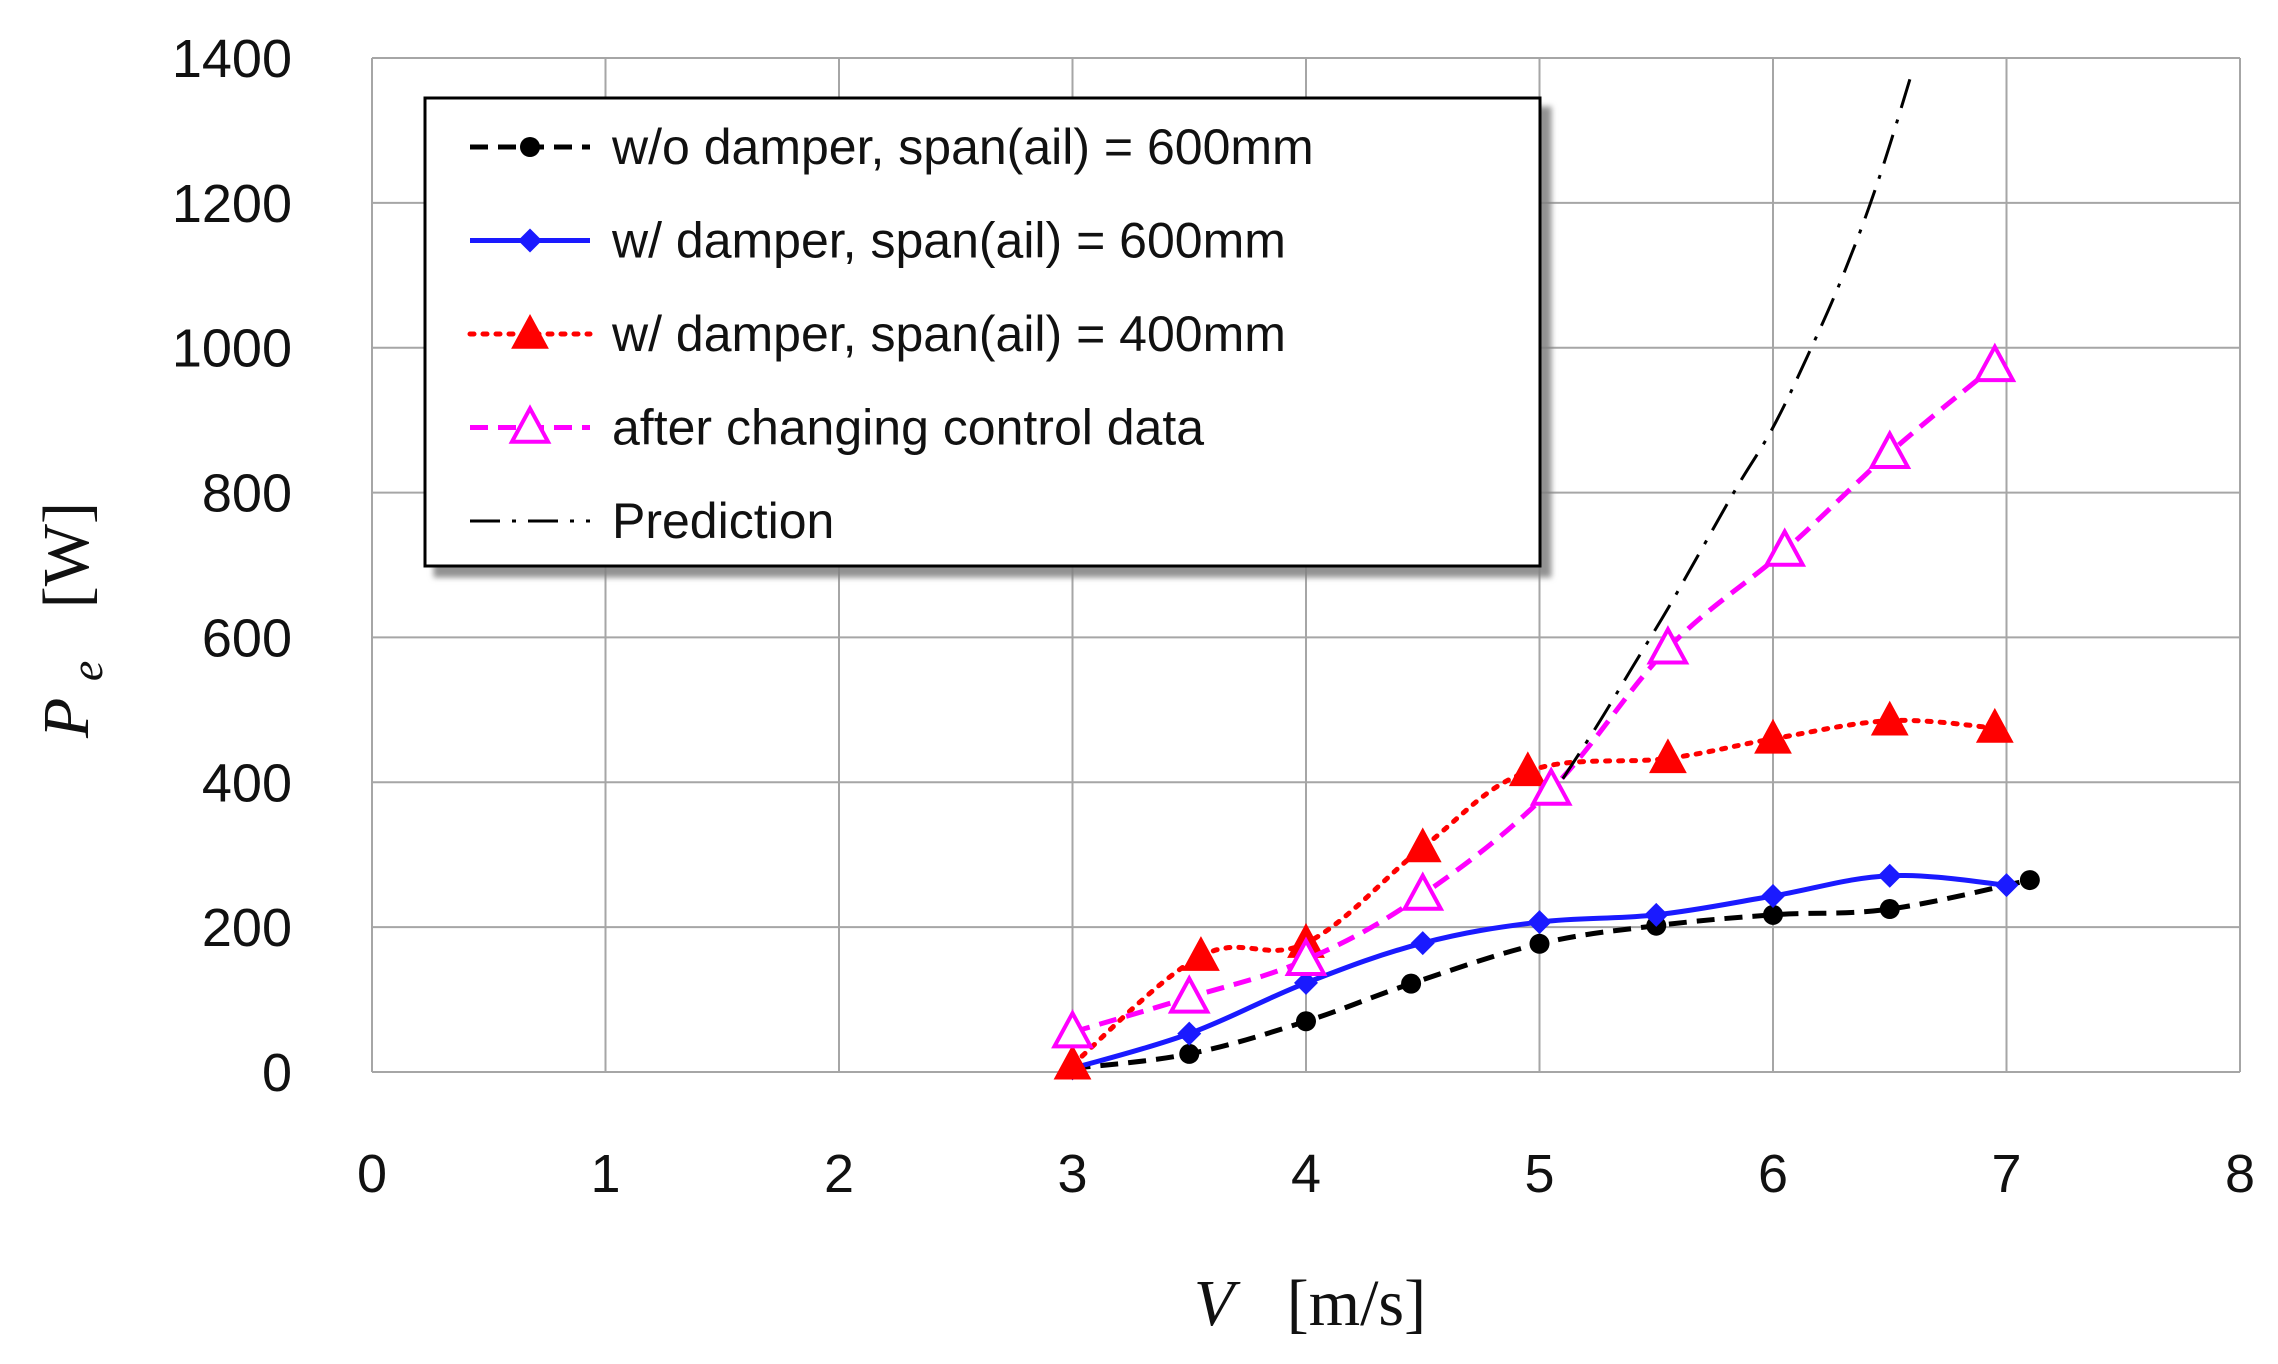 The height and width of the screenshot is (1364, 2278). What do you see at coordinates (962, 147) in the screenshot?
I see `legend-label-0: w/o damper, span(ail) = 600mm` at bounding box center [962, 147].